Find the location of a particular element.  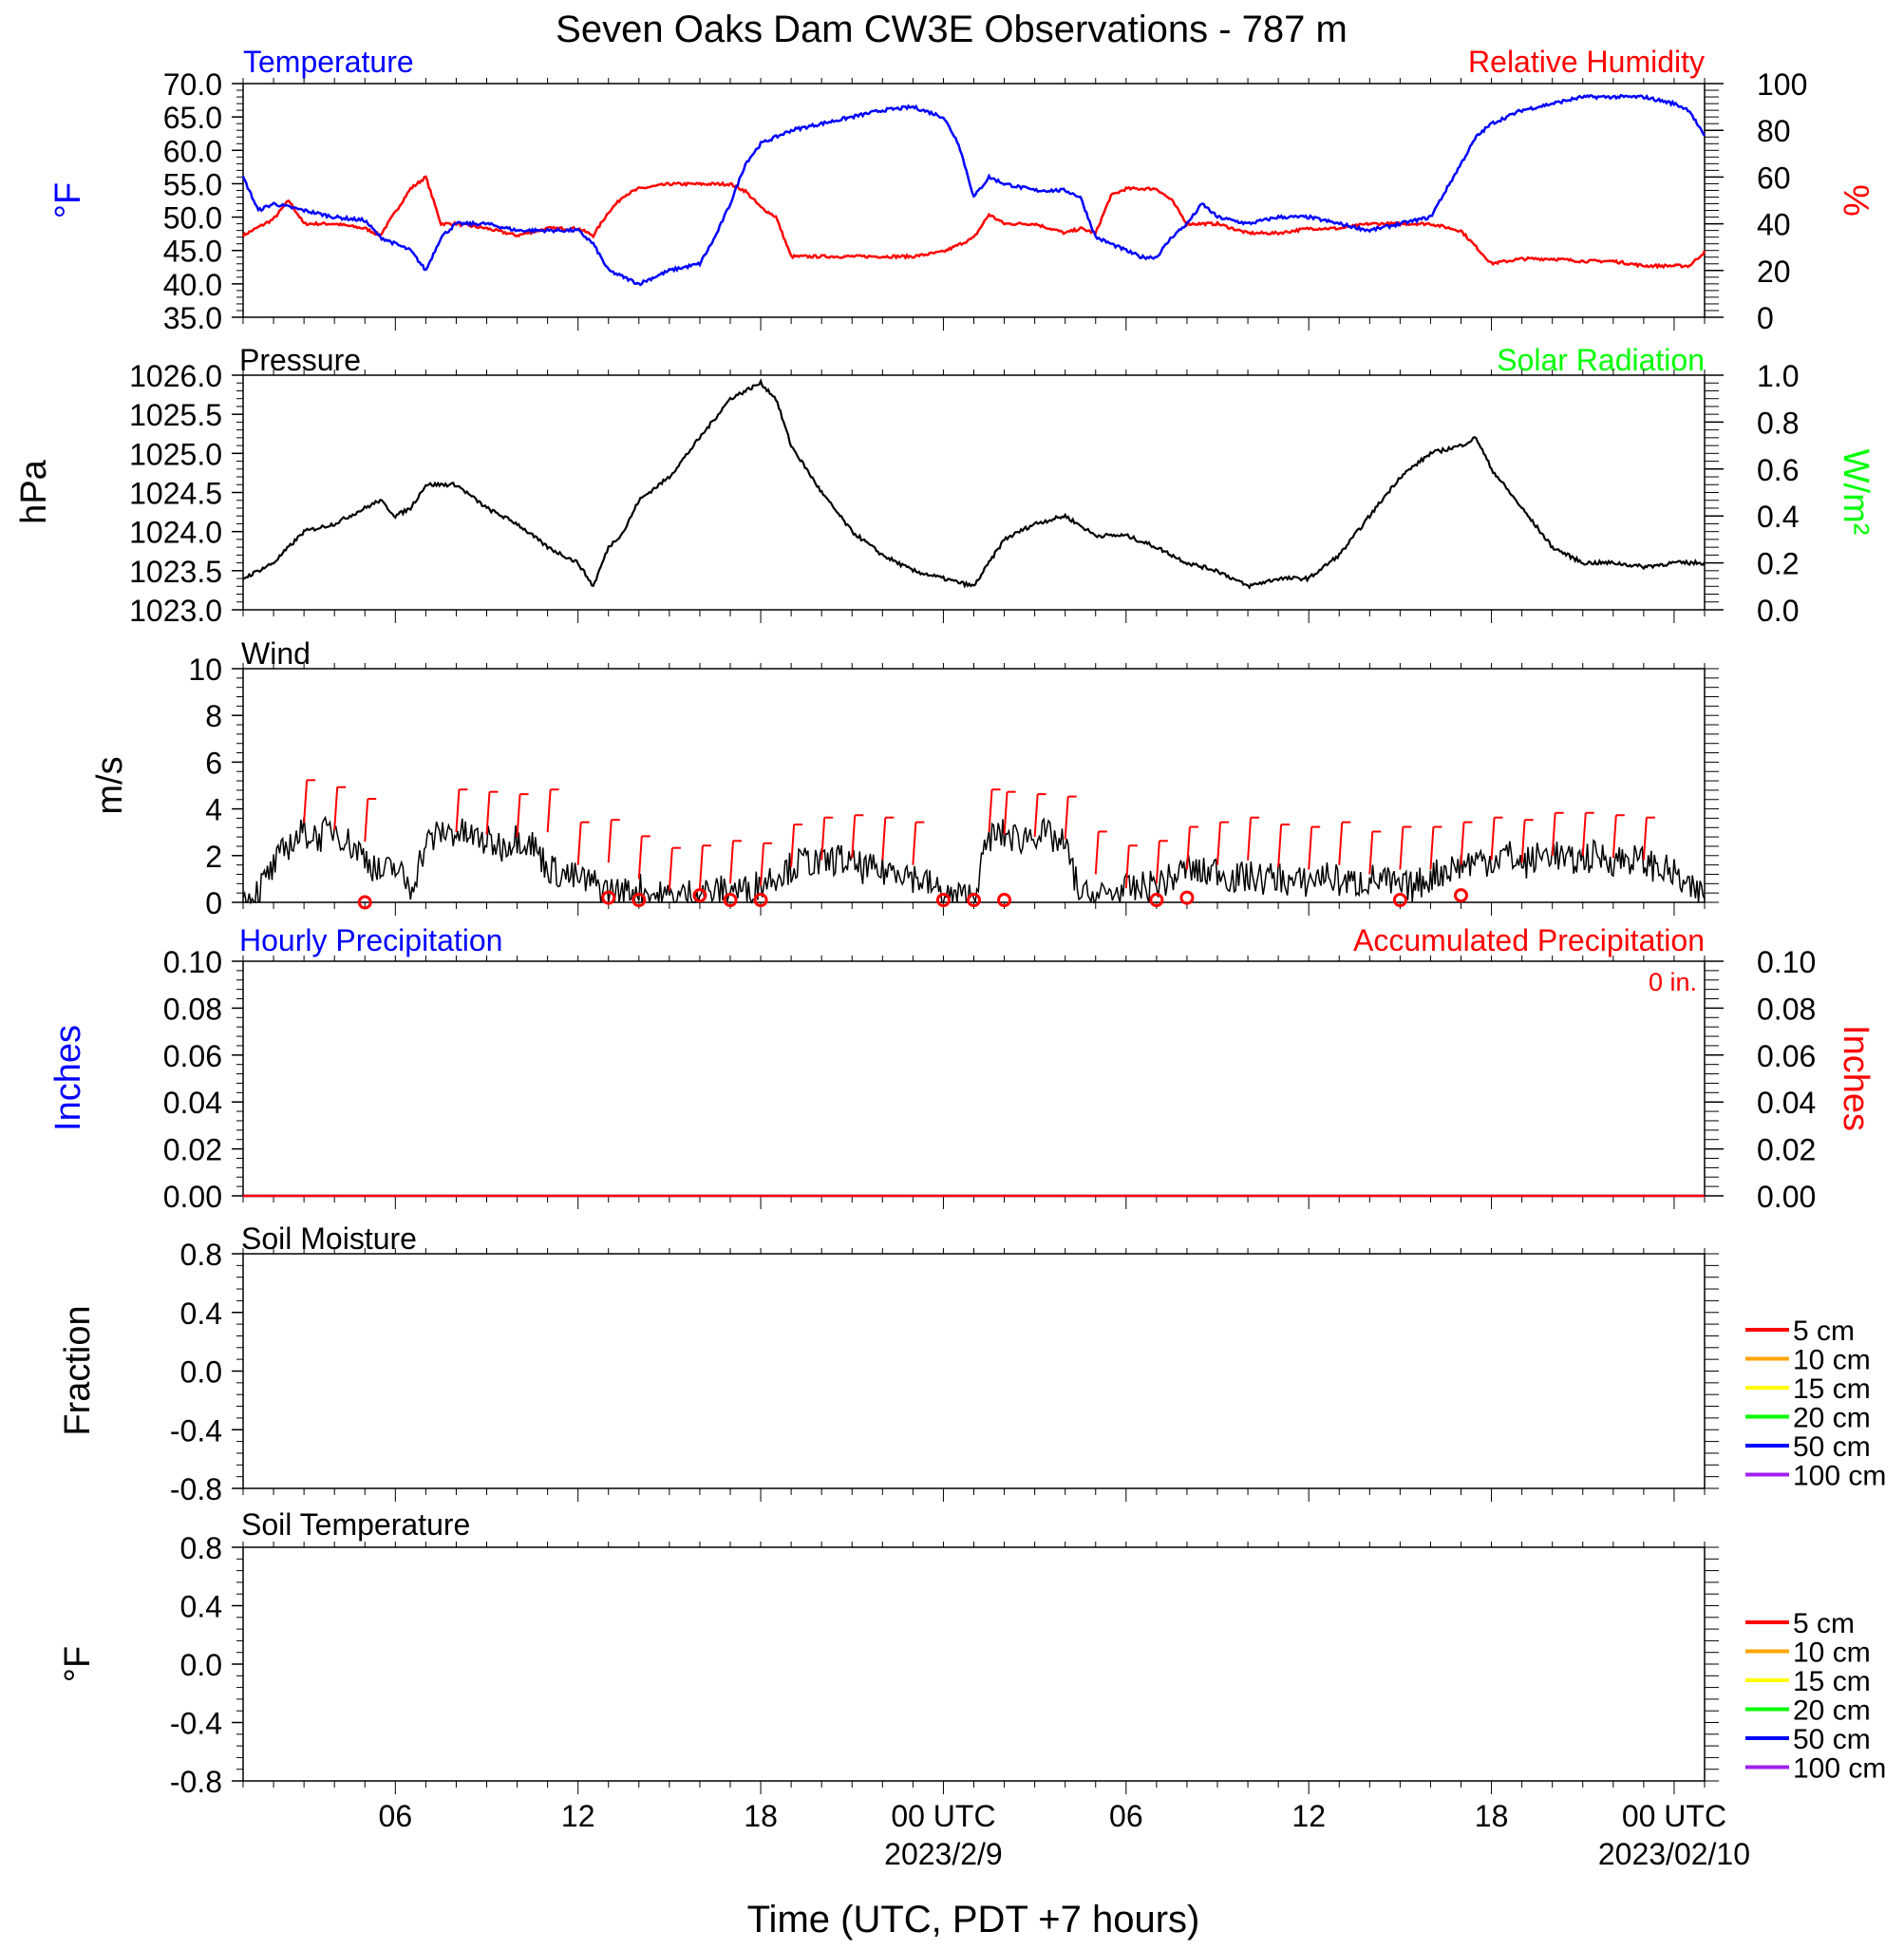

precip-right-tick-label: 0.10 is located at coordinates (1787, 962).